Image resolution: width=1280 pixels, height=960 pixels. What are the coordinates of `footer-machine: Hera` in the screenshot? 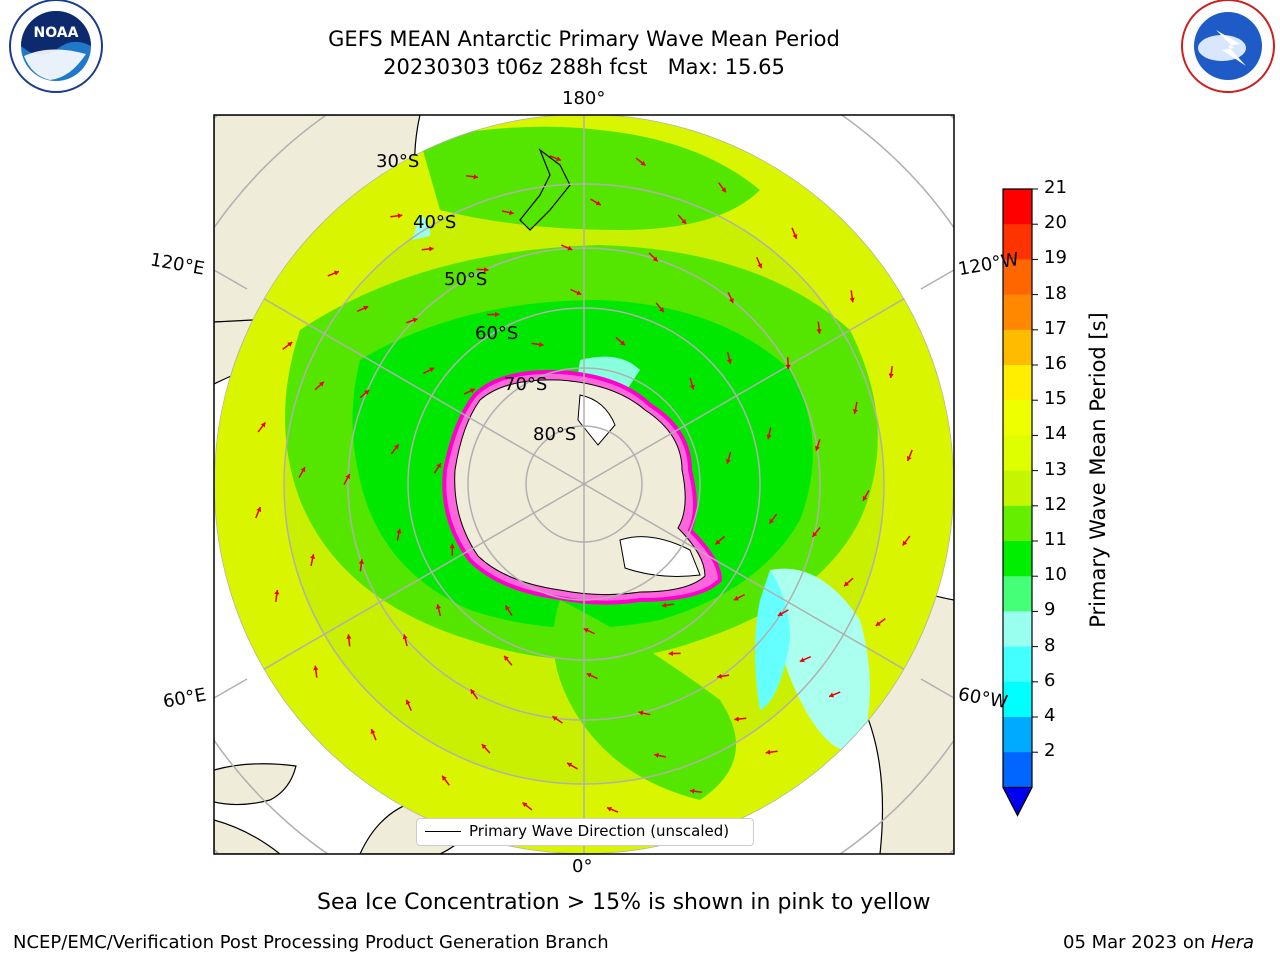 It's located at (1232, 942).